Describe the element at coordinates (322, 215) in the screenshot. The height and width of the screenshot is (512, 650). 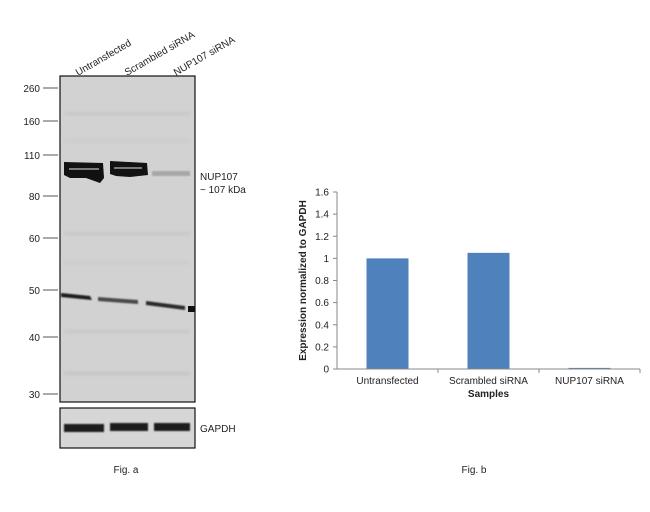
I see `y-tick-label: 1.4` at that location.